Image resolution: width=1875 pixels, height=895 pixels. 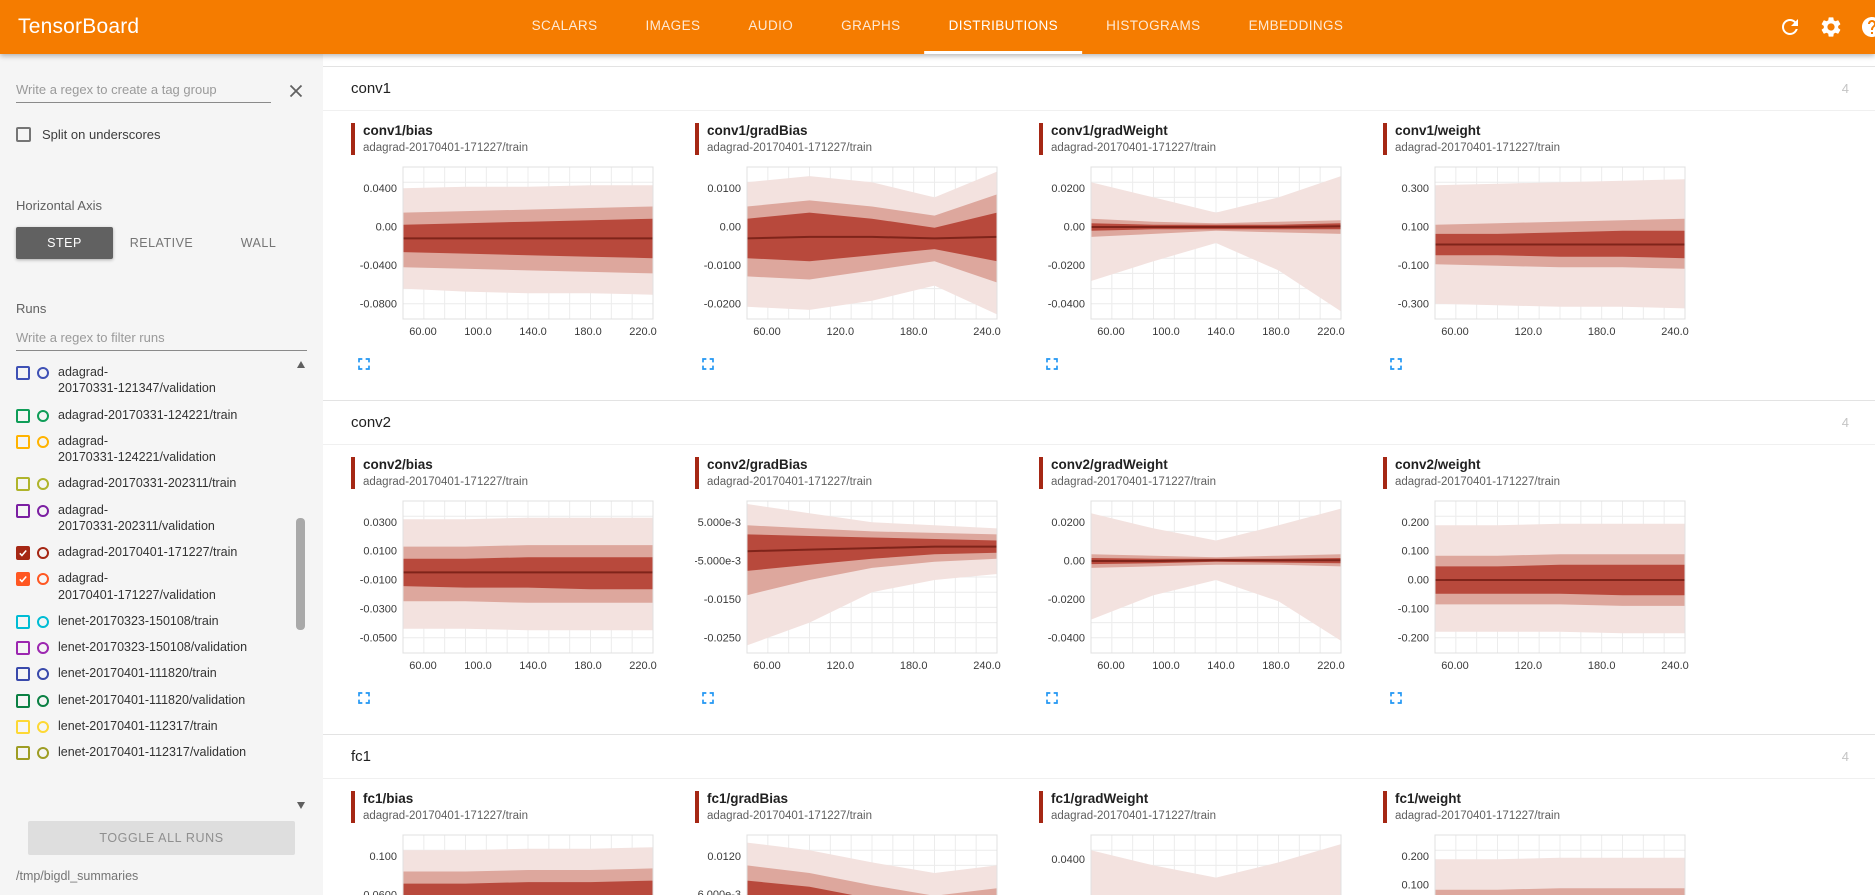 What do you see at coordinates (673, 25) in the screenshot?
I see `tab-images: IMAGES` at bounding box center [673, 25].